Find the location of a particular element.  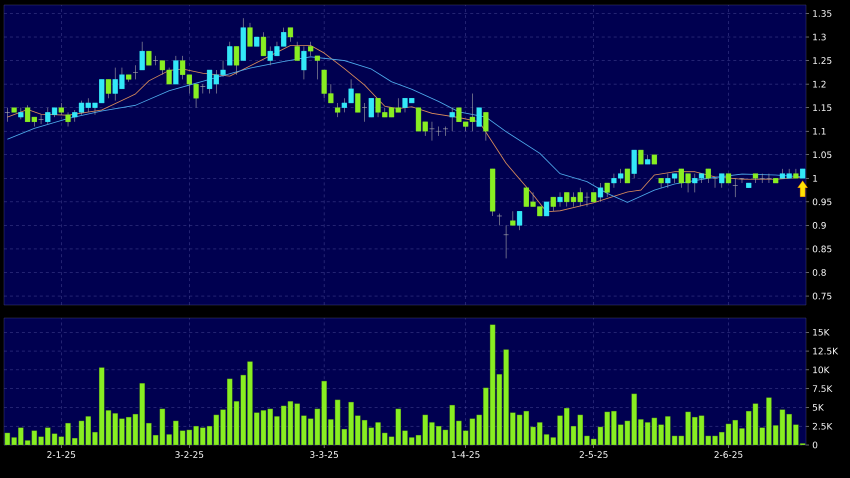

y-tick-label: 0.9 is located at coordinates (819, 225).